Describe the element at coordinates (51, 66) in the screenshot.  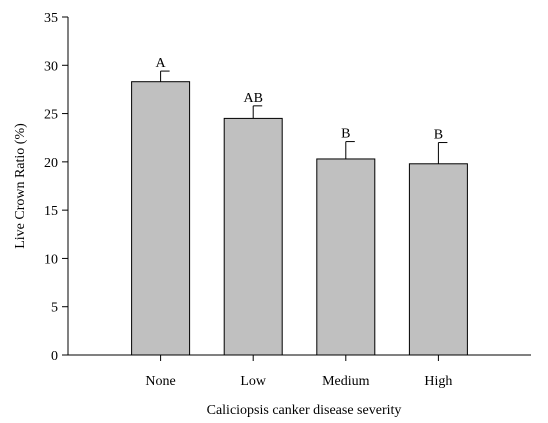
I see `y-tick-label: 30` at that location.